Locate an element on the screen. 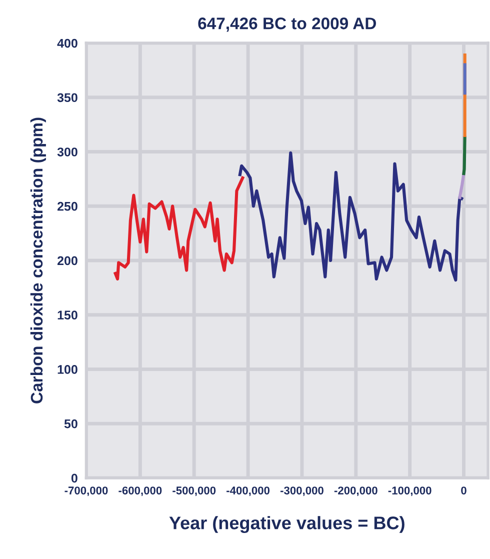 Image resolution: width=490 pixels, height=559 pixels. x-tick-label: 0 is located at coordinates (463, 490).